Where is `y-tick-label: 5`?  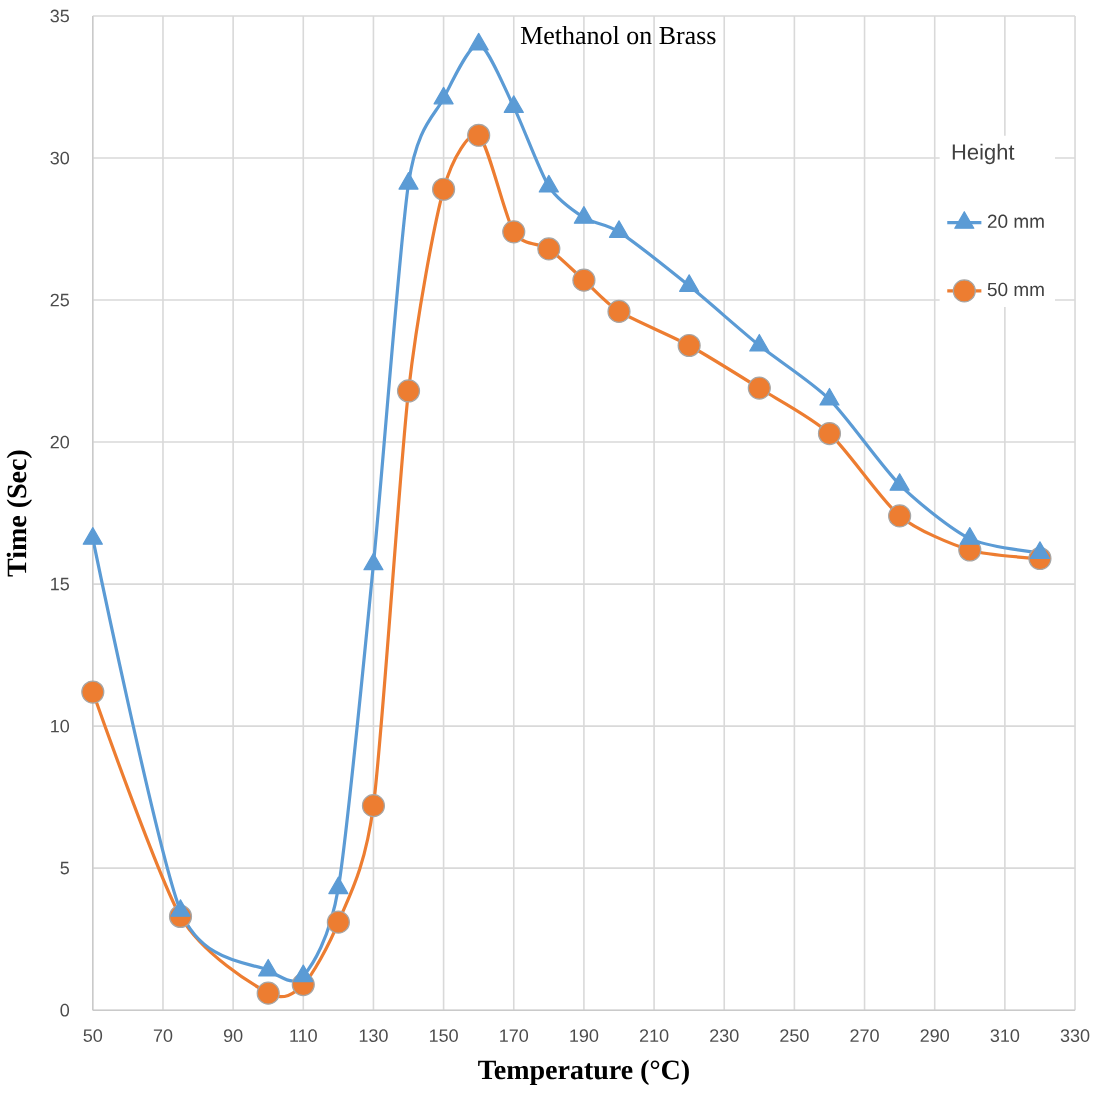
y-tick-label: 5 is located at coordinates (64, 868).